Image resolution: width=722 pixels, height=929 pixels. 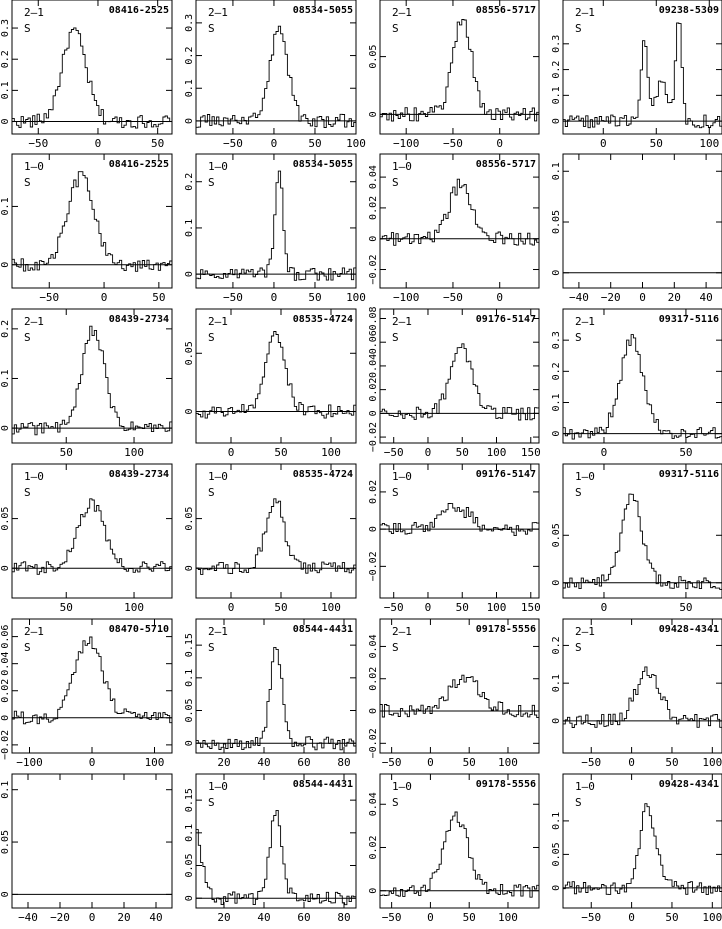 What do you see at coordinates (611, 297) in the screenshot?
I see `x-tick-label: −20` at bounding box center [611, 297].